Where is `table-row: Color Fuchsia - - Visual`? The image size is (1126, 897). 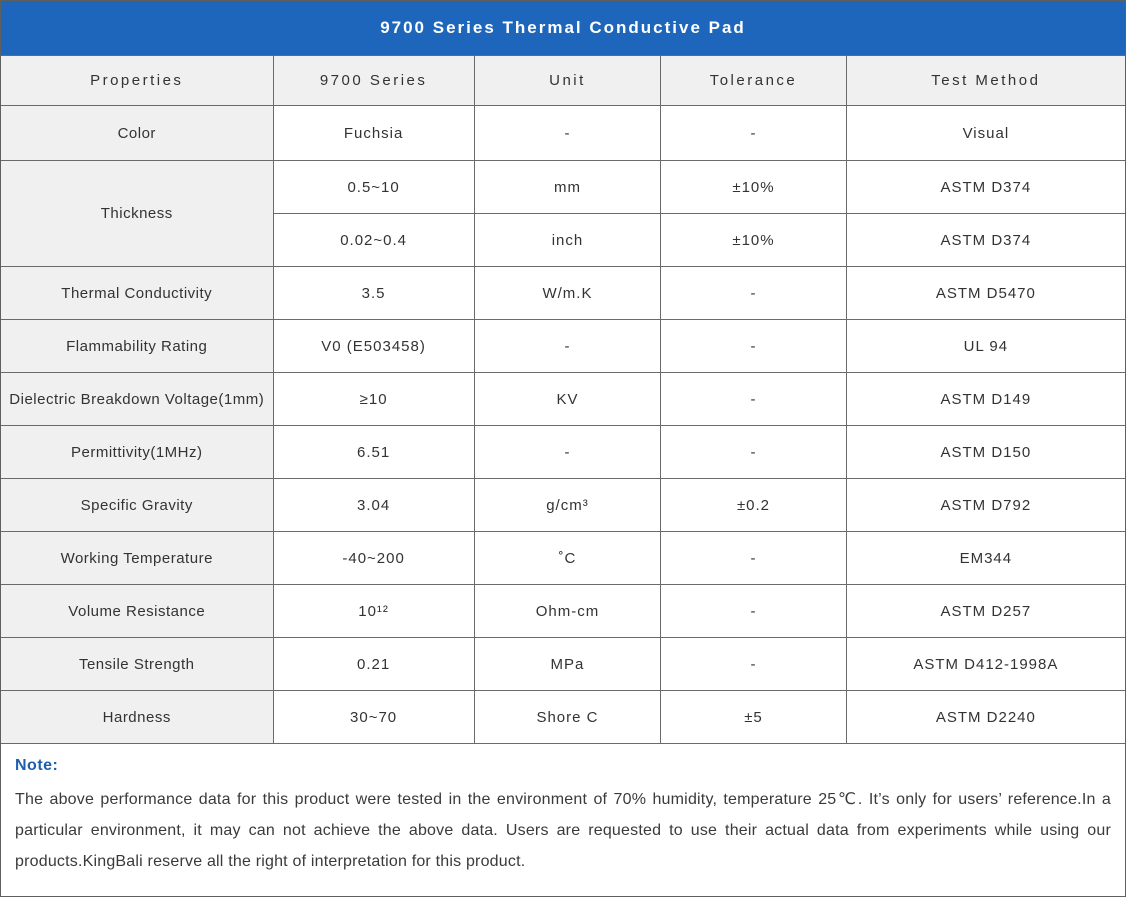 table-row: Color Fuchsia - - Visual is located at coordinates (563, 133).